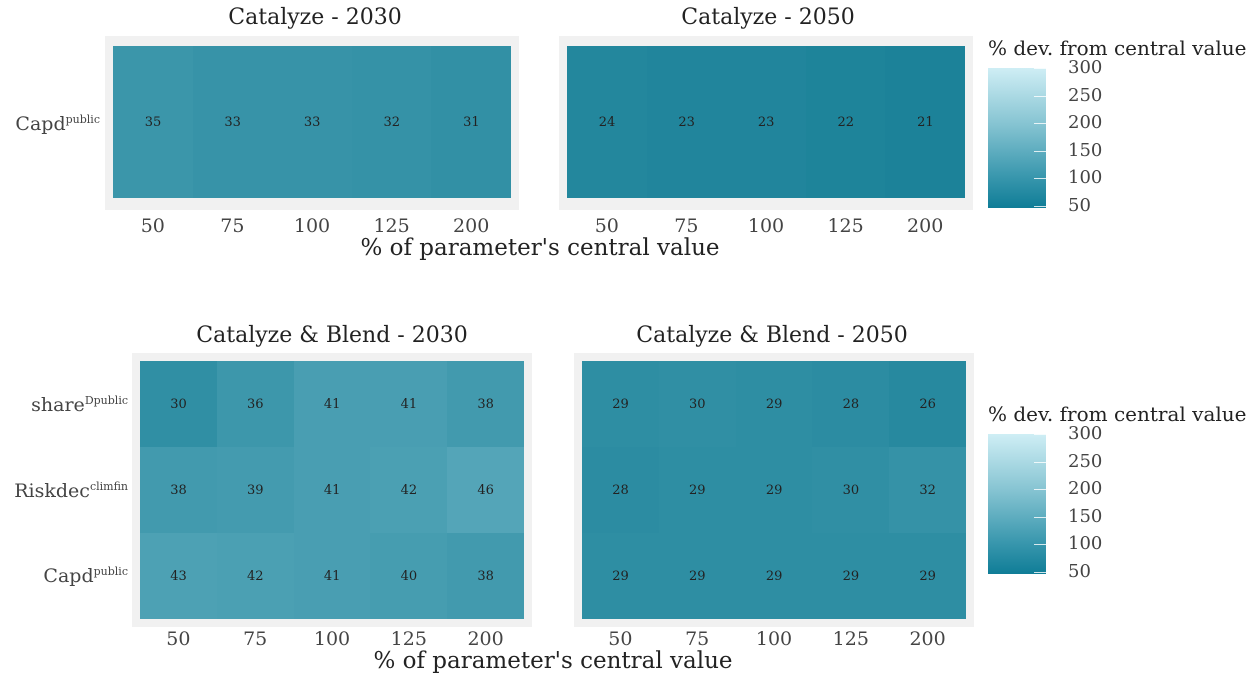  What do you see at coordinates (1085, 95) in the screenshot?
I see `legend-tick-label: 250` at bounding box center [1085, 95].